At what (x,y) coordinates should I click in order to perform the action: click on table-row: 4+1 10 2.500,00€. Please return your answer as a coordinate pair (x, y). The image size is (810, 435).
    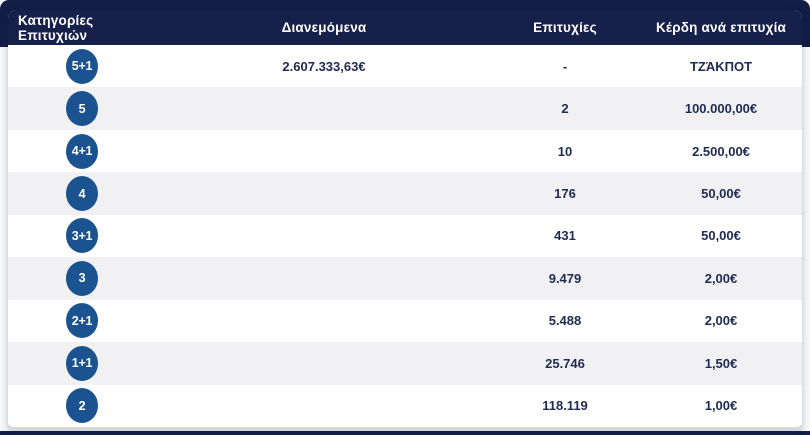
    Looking at the image, I should click on (405, 151).